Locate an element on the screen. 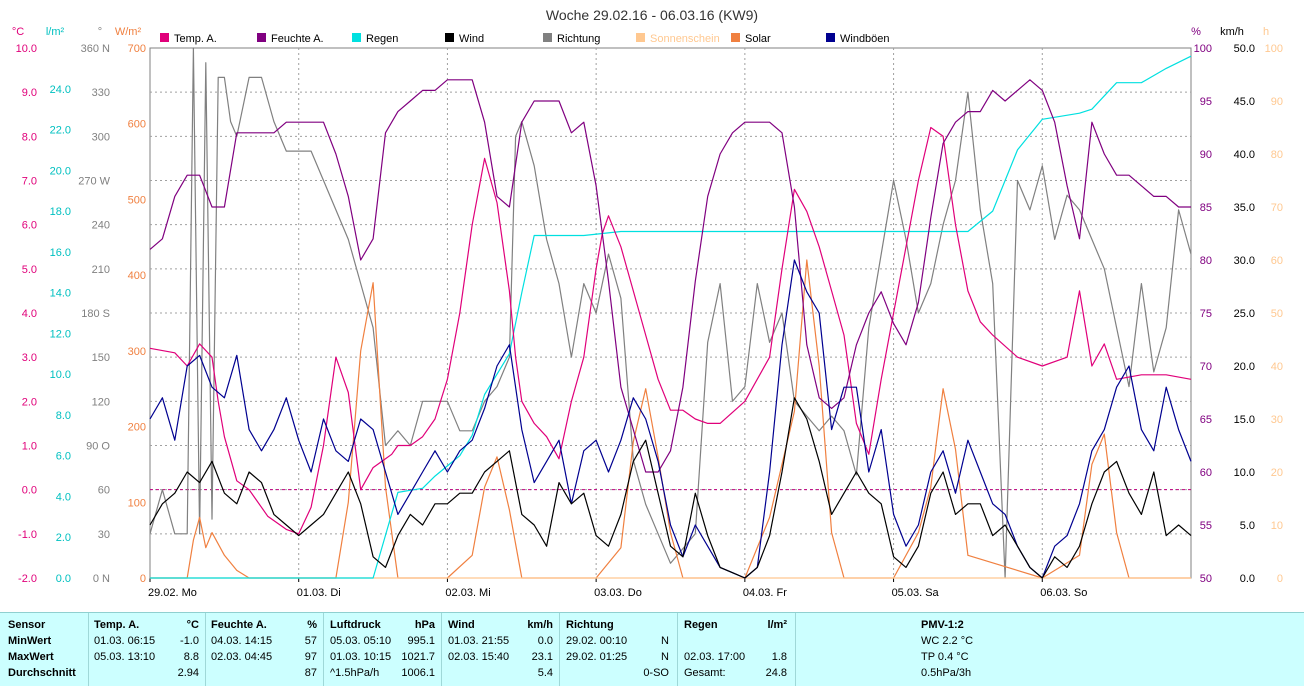 The image size is (1304, 686). tick-solar-0: 700 is located at coordinates (137, 49).